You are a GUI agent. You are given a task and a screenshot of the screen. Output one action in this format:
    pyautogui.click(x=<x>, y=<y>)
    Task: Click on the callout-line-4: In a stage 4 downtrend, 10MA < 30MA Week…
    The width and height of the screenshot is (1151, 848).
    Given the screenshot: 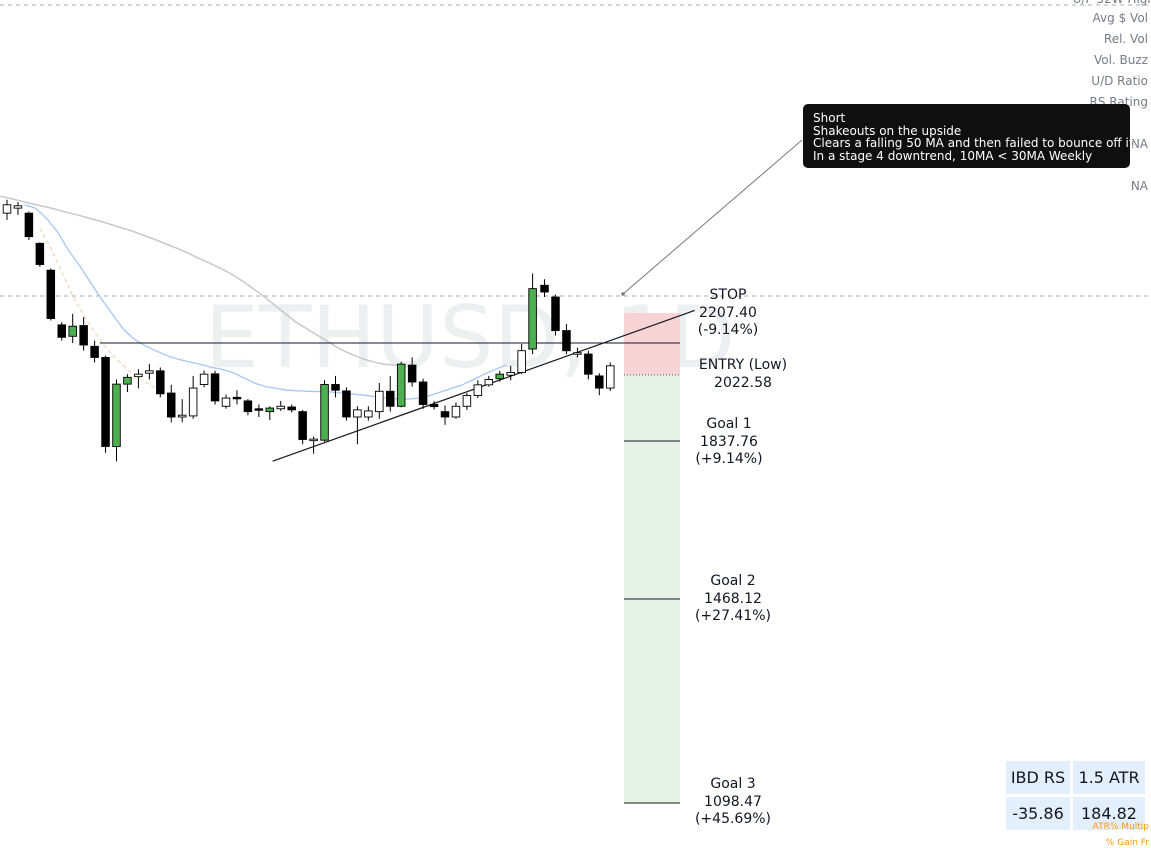 What is the action you would take?
    pyautogui.click(x=953, y=155)
    